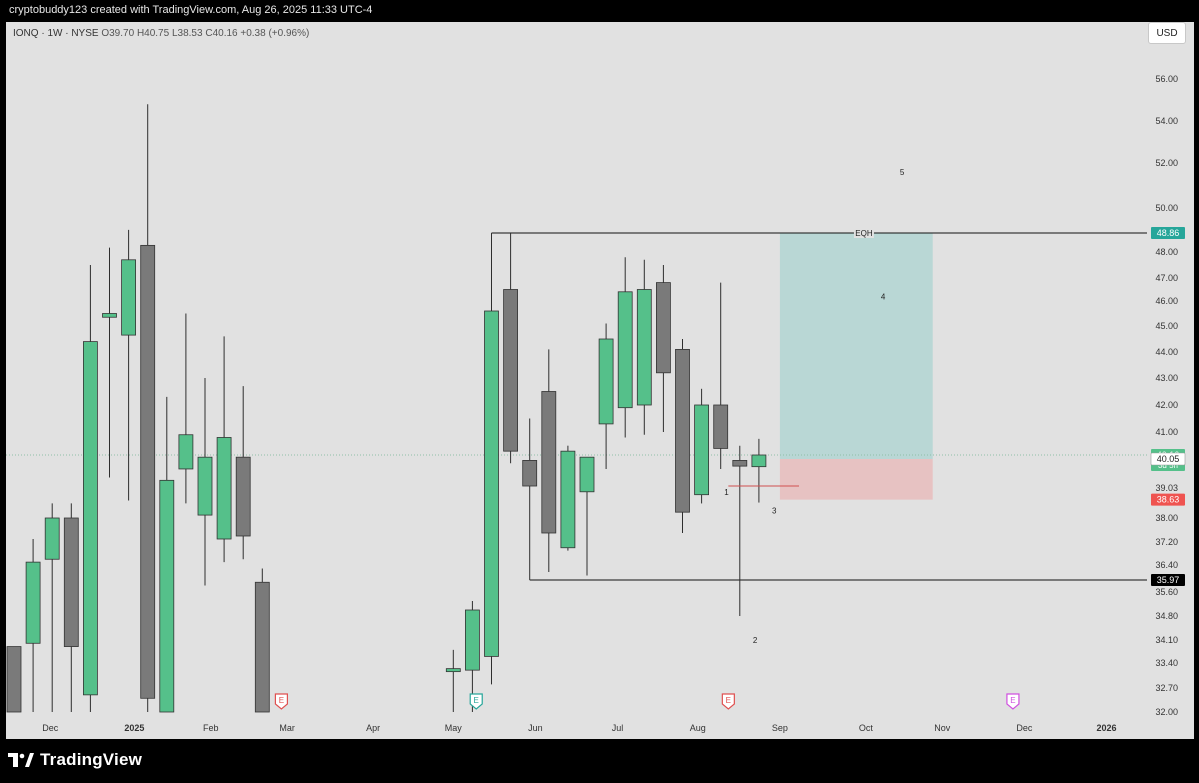  What do you see at coordinates (1168, 580) in the screenshot?
I see `price-label-support-text: 35.97` at bounding box center [1168, 580].